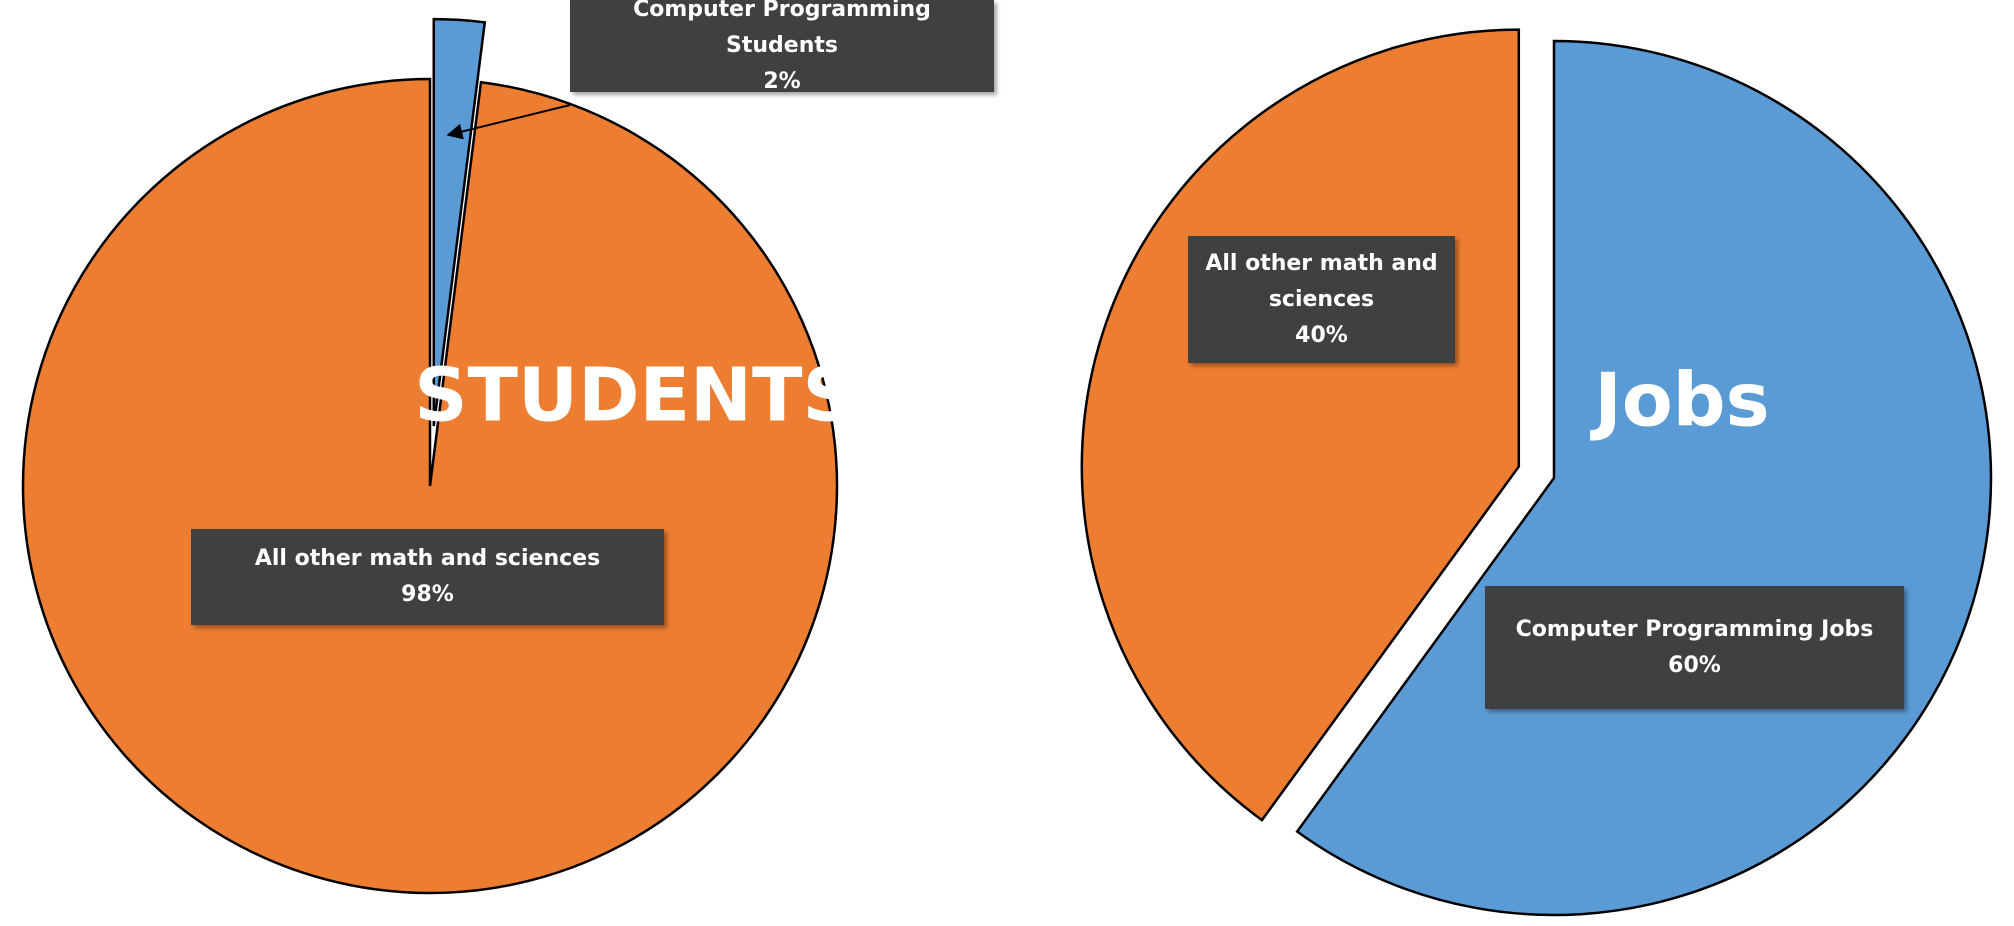 The image size is (2014, 926). Describe the element at coordinates (1321, 335) in the screenshot. I see `value-label: 40%` at that location.